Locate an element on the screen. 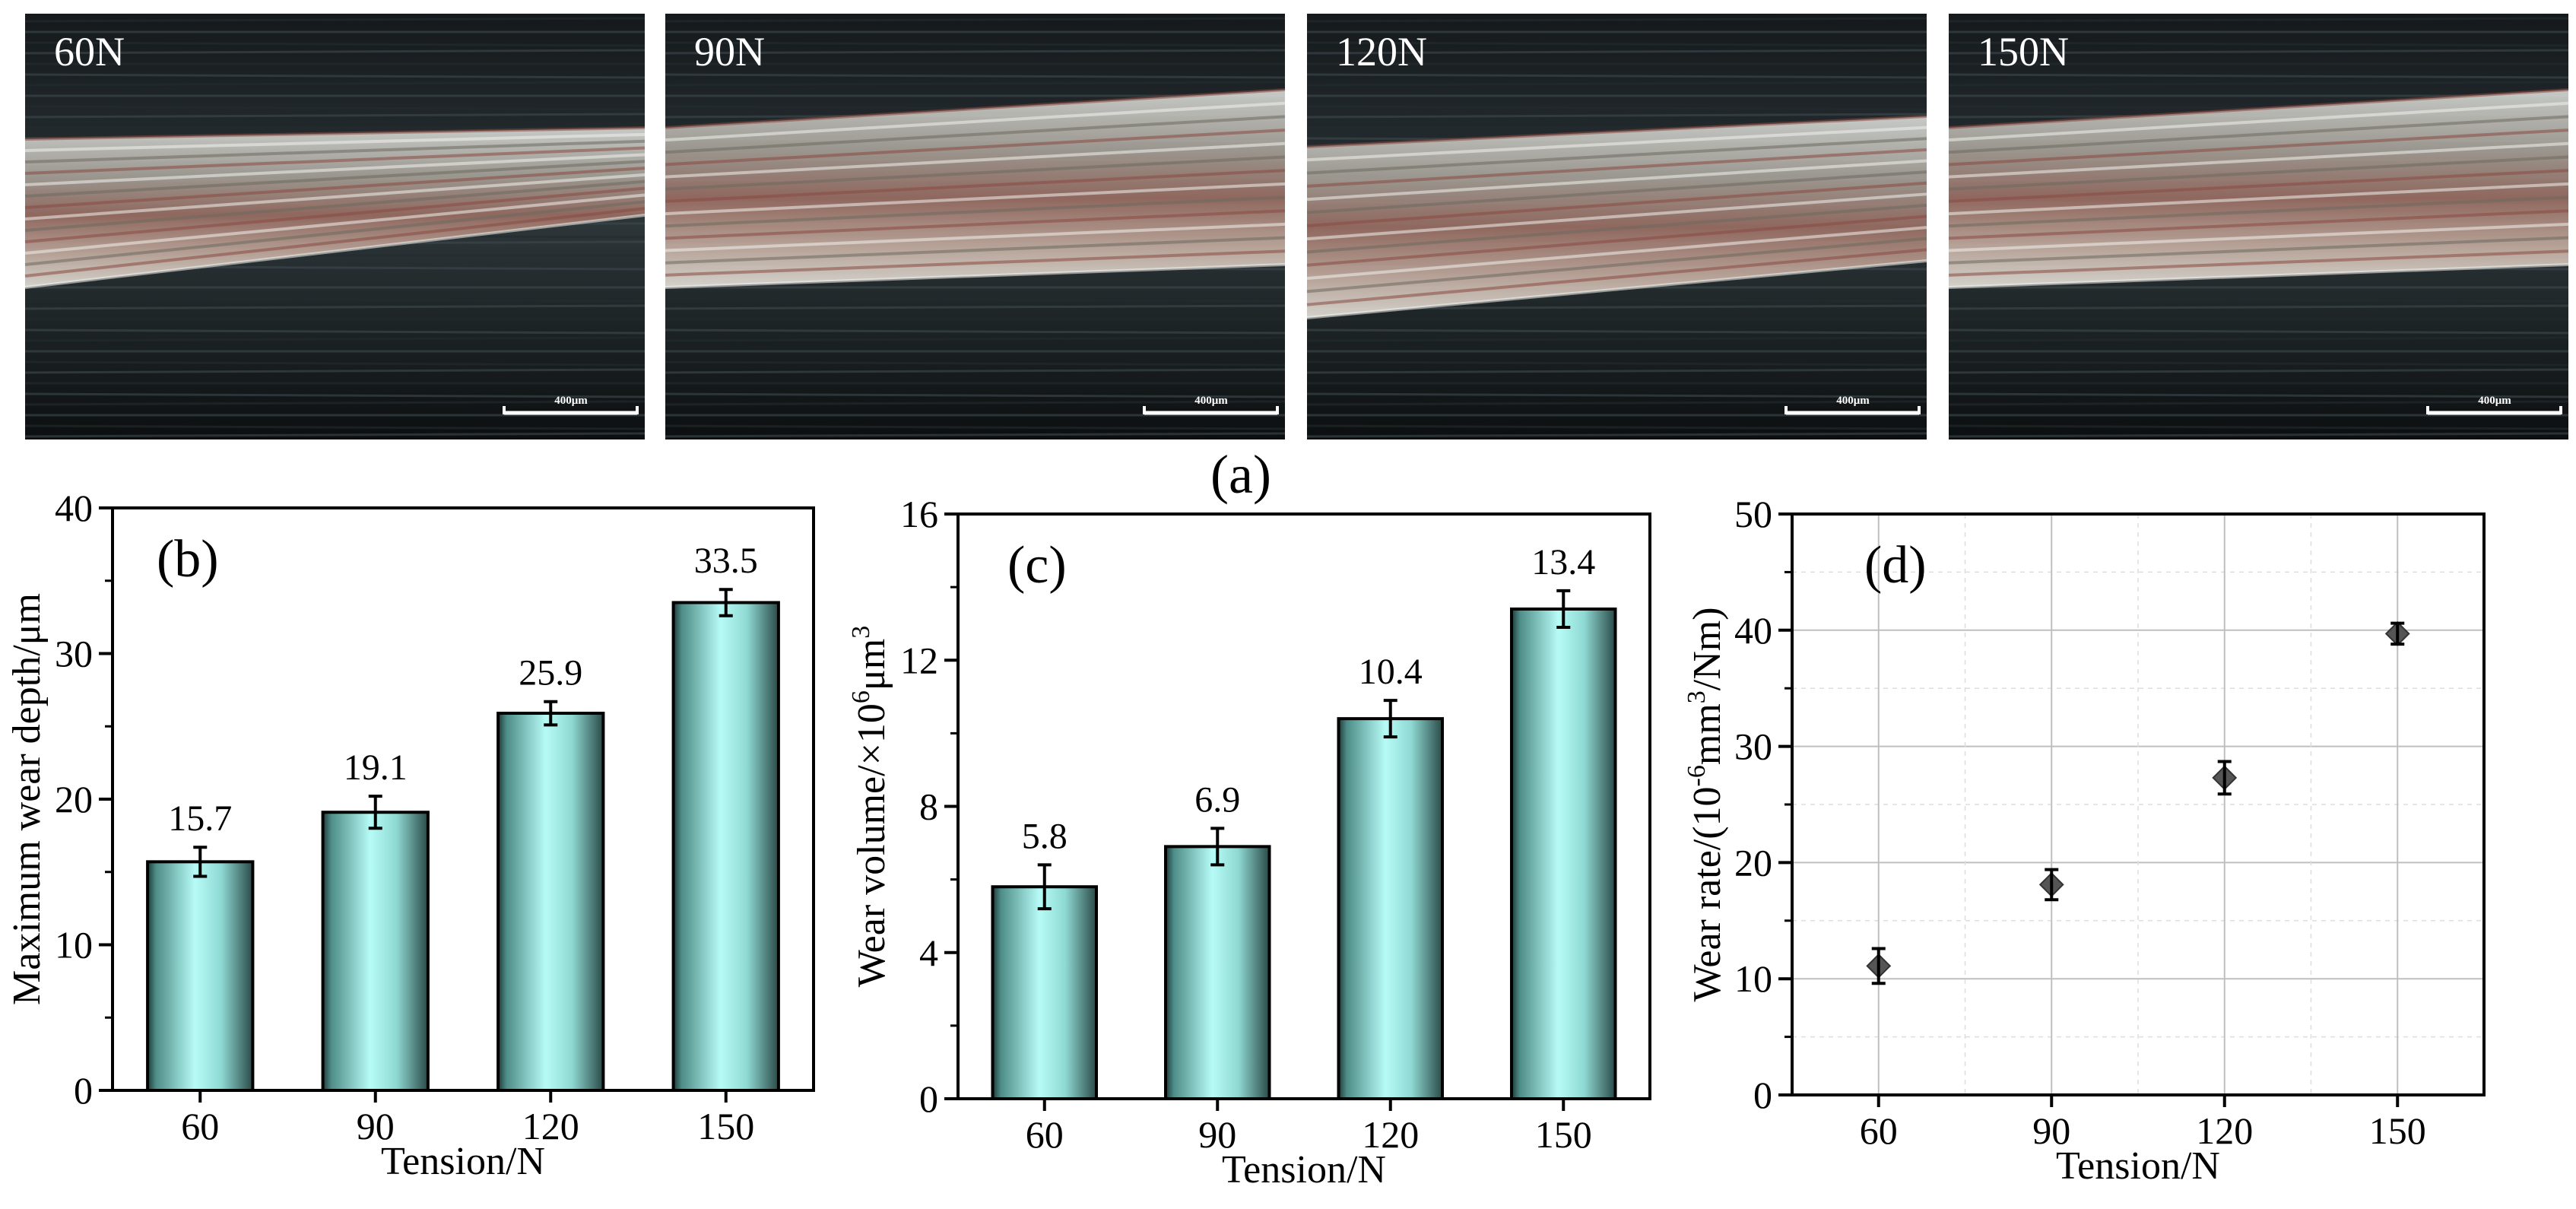 This screenshot has width=2576, height=1209. bar-value-label: 25.9 is located at coordinates (550, 673).